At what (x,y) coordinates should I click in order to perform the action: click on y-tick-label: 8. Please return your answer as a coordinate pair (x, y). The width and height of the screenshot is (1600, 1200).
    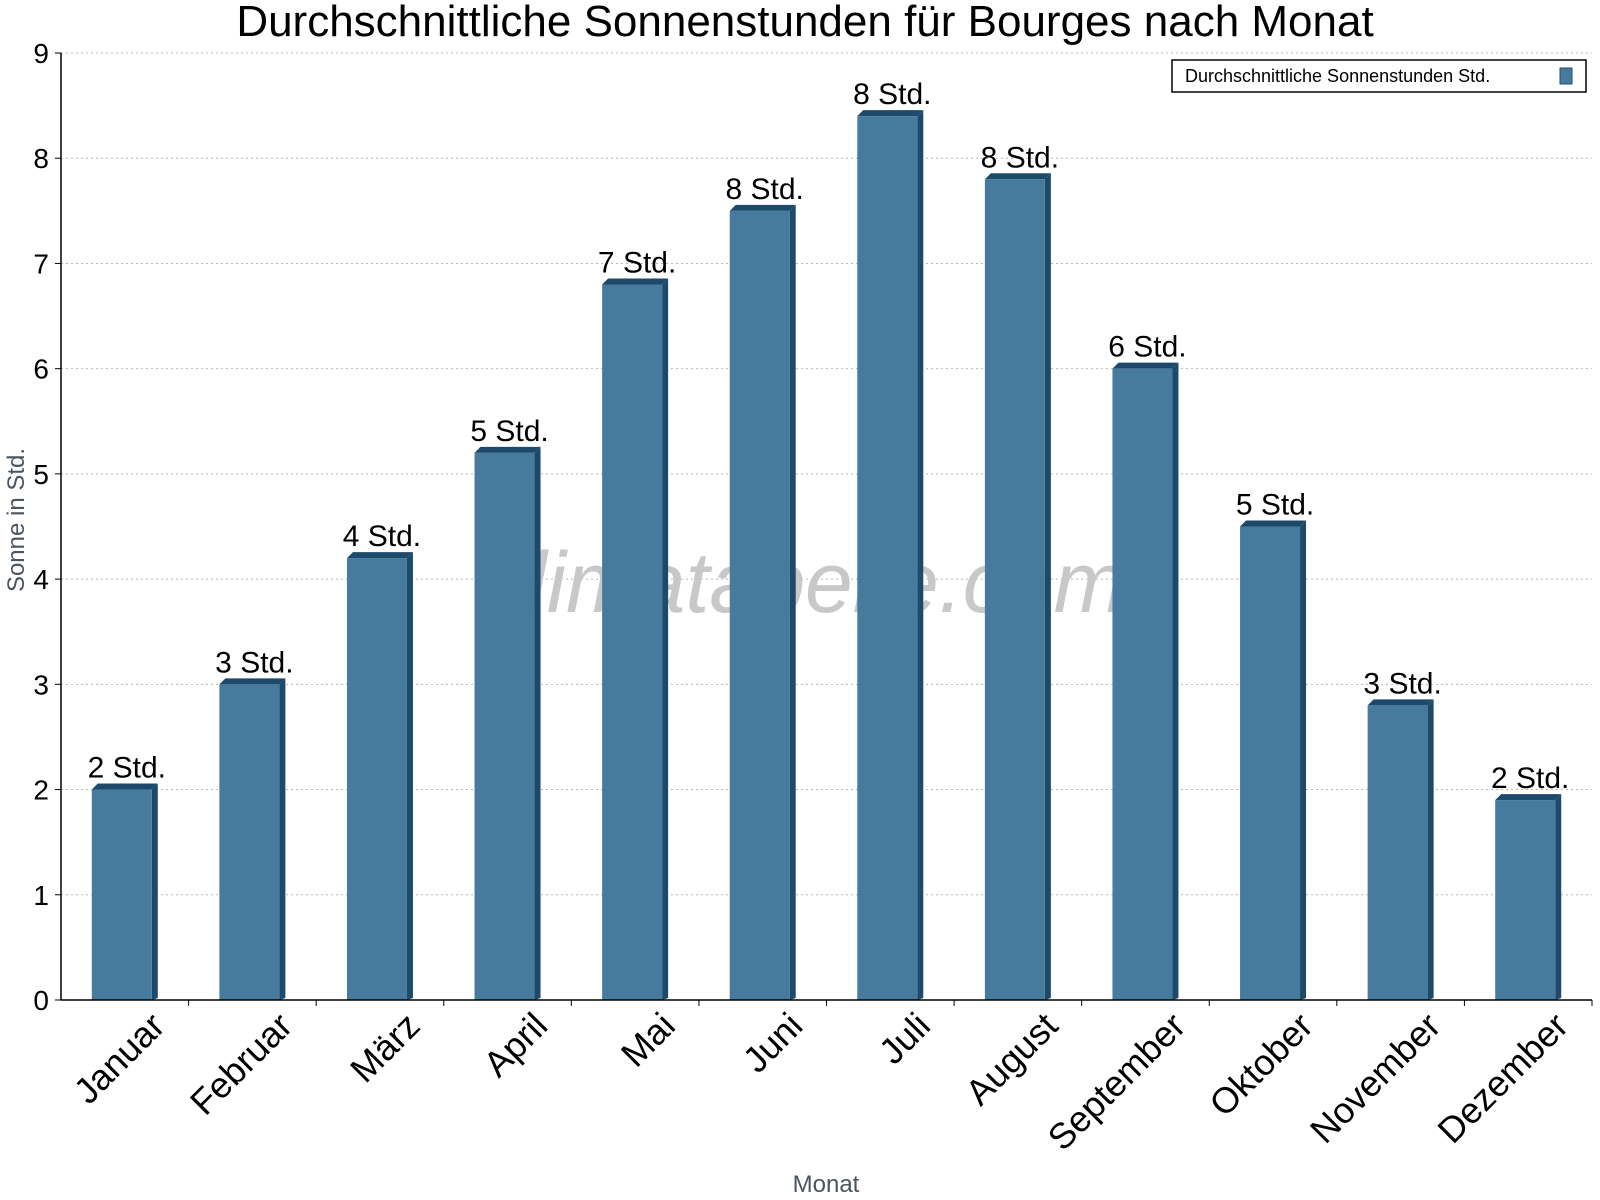
    Looking at the image, I should click on (41, 158).